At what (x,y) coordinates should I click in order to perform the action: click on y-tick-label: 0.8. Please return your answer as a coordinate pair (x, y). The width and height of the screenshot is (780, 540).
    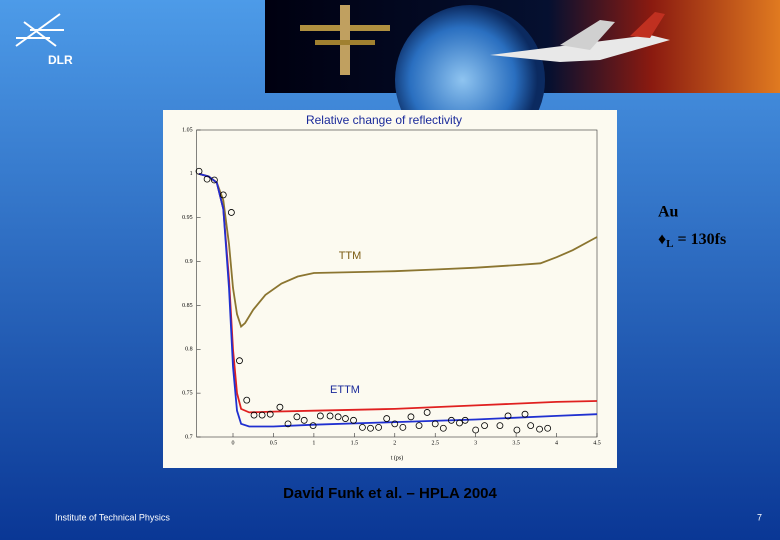
    Looking at the image, I should click on (189, 350).